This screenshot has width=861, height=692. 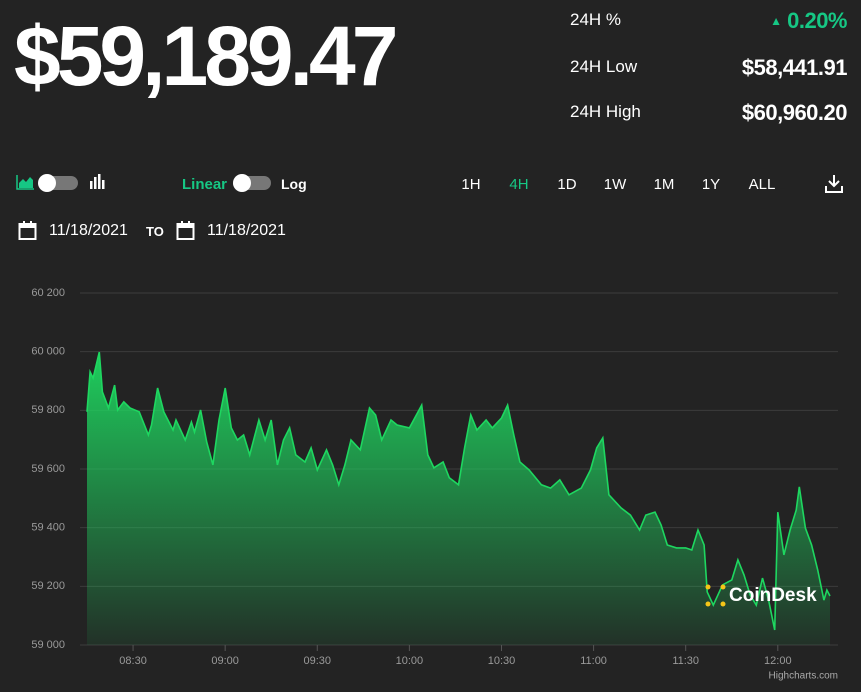 I want to click on chart-type-toggle, so click(x=61, y=183).